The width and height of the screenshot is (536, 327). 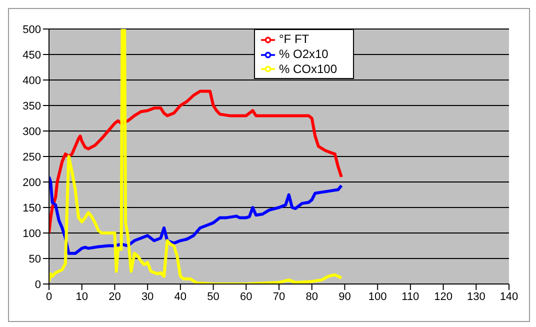 I want to click on x-tick-label: 20, so click(x=114, y=296).